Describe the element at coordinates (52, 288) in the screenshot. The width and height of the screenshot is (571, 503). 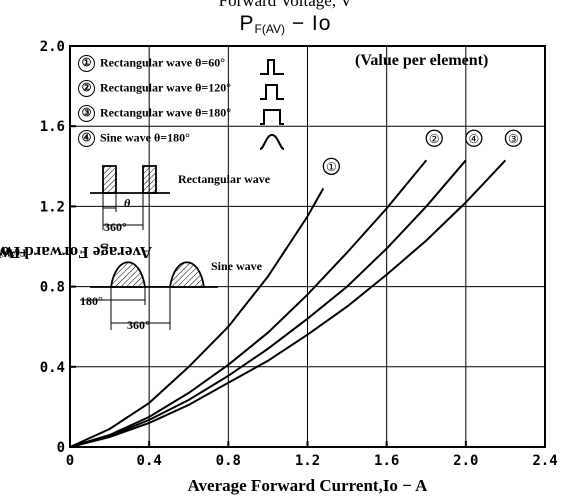
I see `y-tick-label: 0.8` at that location.